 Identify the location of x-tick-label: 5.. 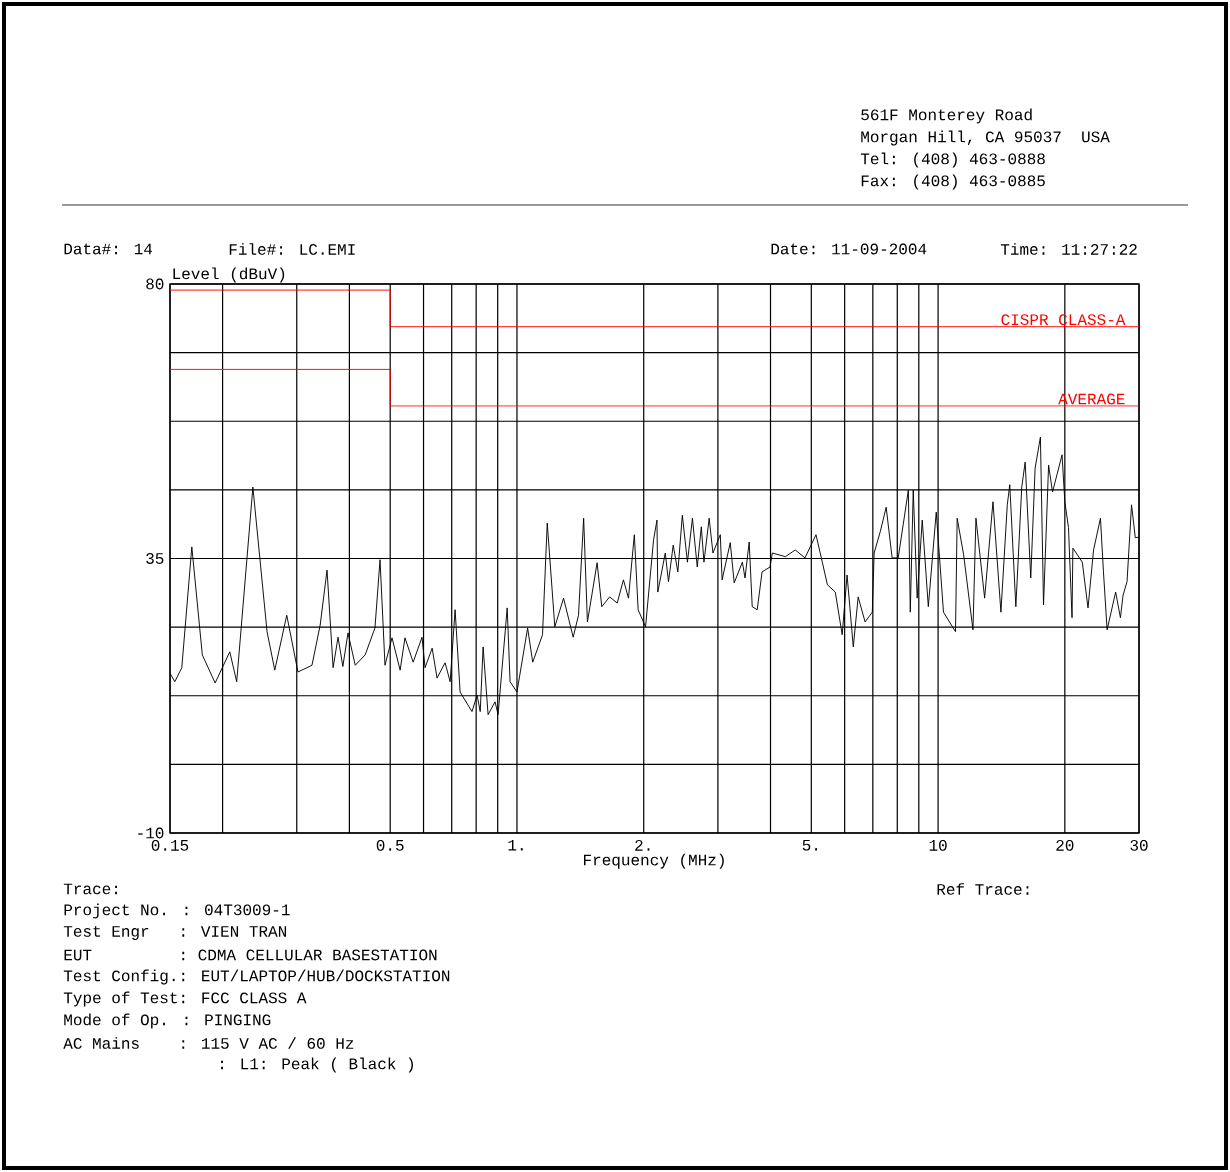
(810, 845).